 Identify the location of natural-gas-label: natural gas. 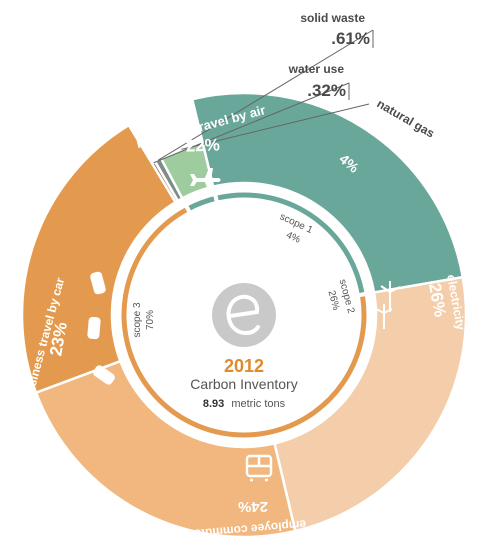
(406, 118).